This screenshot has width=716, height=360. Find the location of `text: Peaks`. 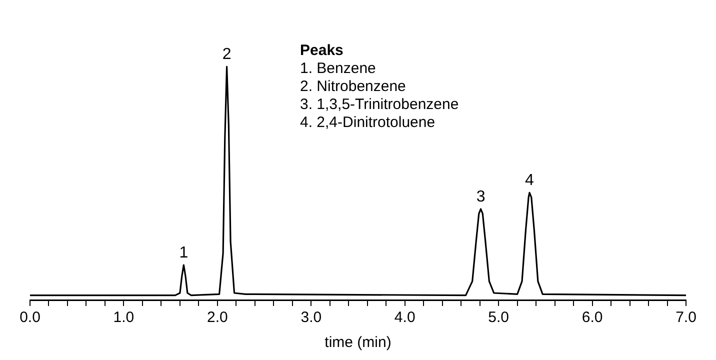

text: Peaks is located at coordinates (322, 51).